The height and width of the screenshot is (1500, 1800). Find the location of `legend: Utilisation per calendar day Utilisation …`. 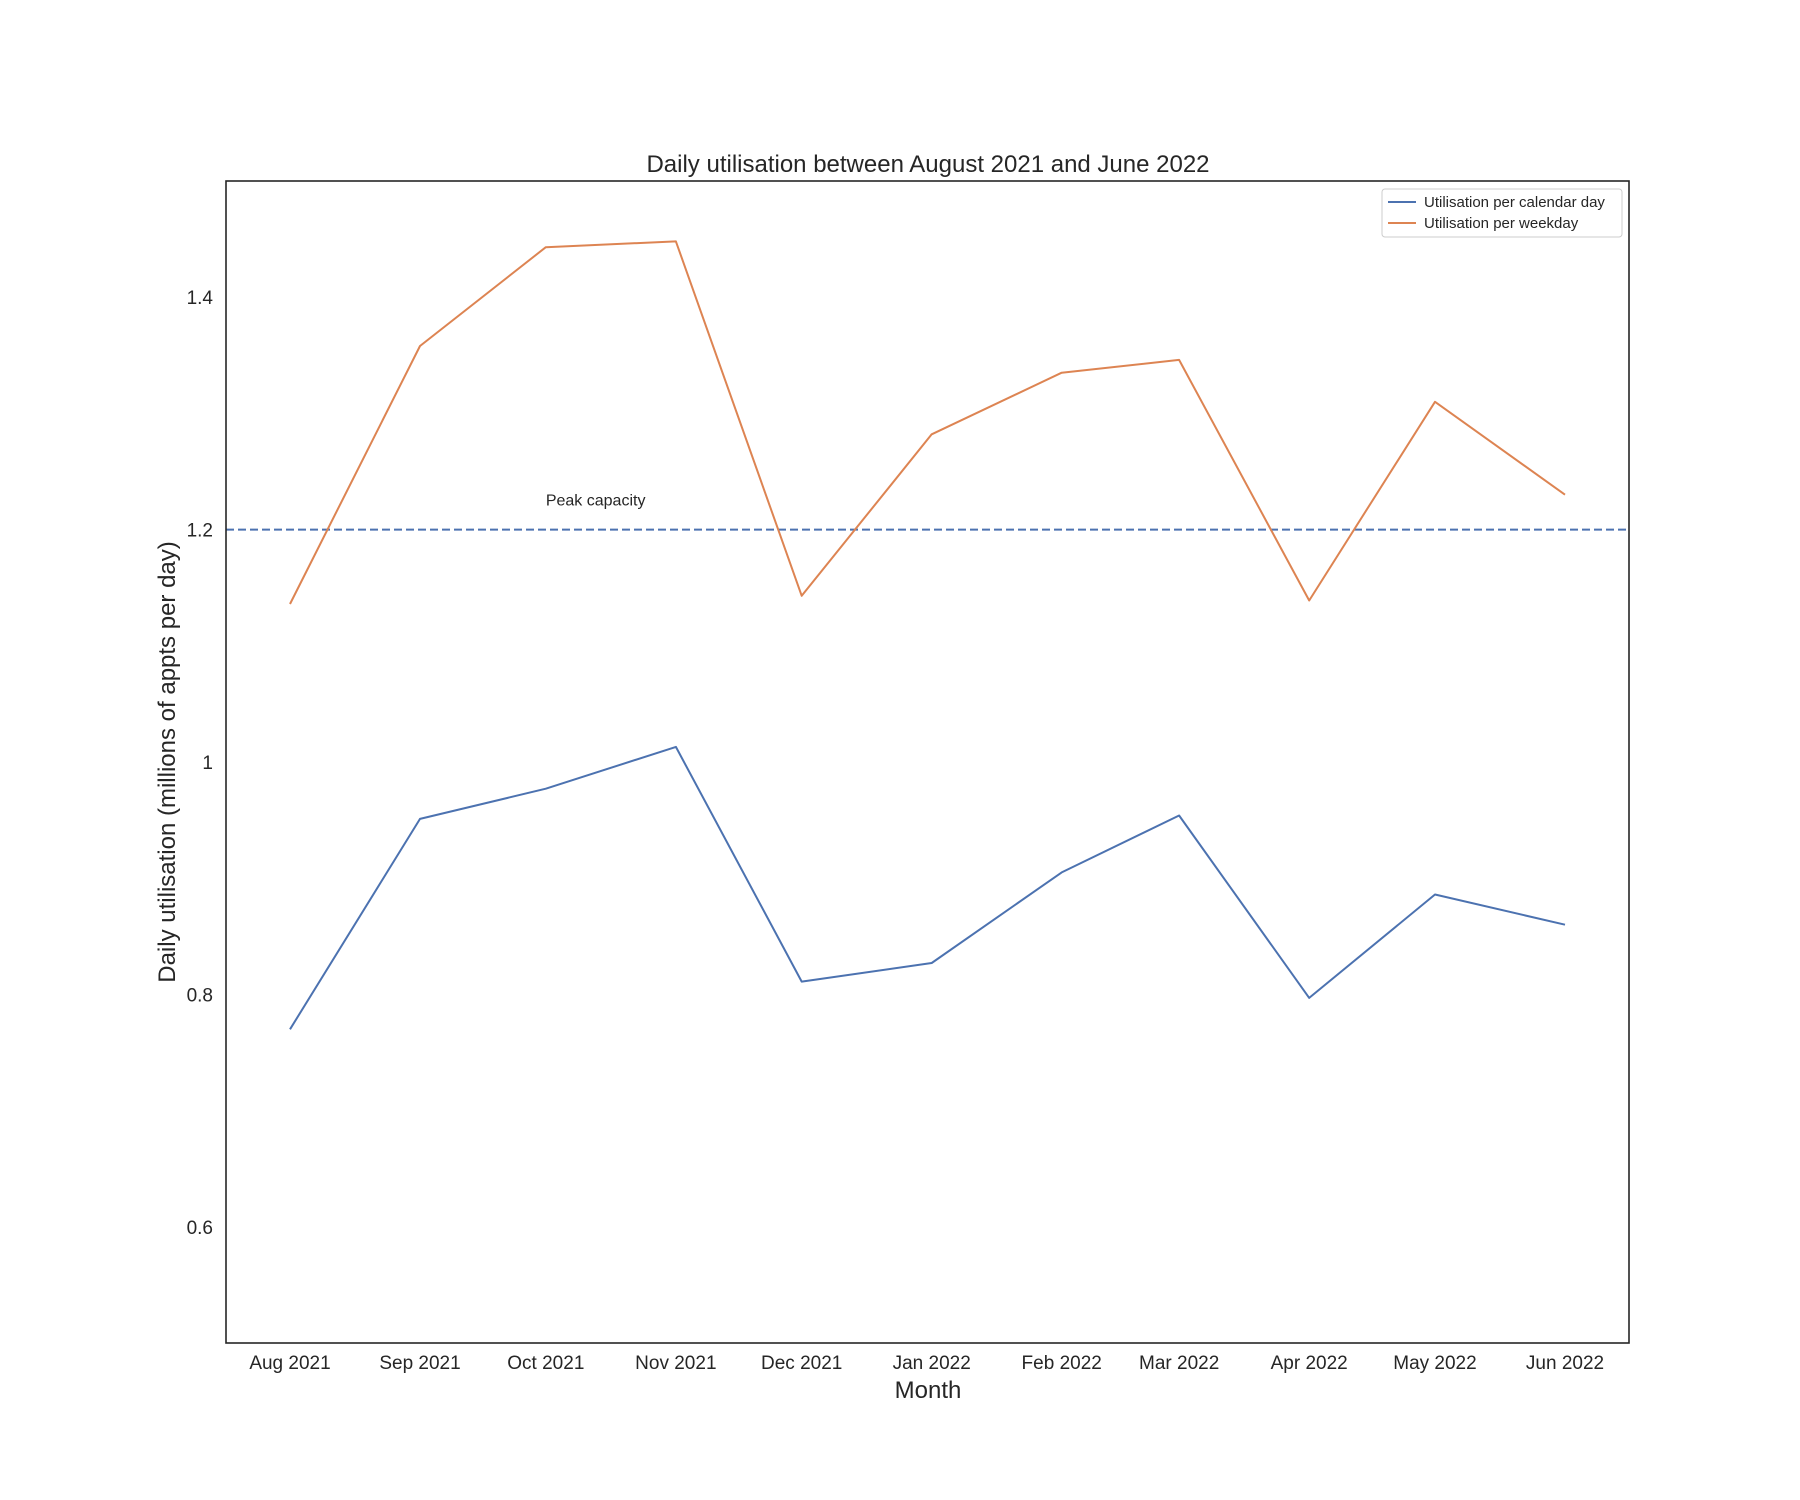

legend: Utilisation per calendar day Utilisation … is located at coordinates (1502, 213).